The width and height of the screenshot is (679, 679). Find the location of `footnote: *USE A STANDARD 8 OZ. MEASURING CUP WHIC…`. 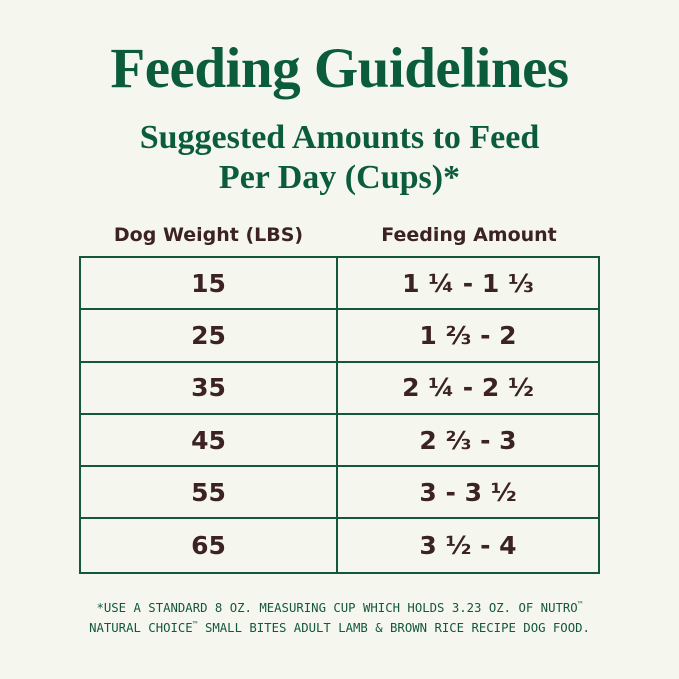

footnote: *USE A STANDARD 8 OZ. MEASURING CUP WHIC… is located at coordinates (339, 618).